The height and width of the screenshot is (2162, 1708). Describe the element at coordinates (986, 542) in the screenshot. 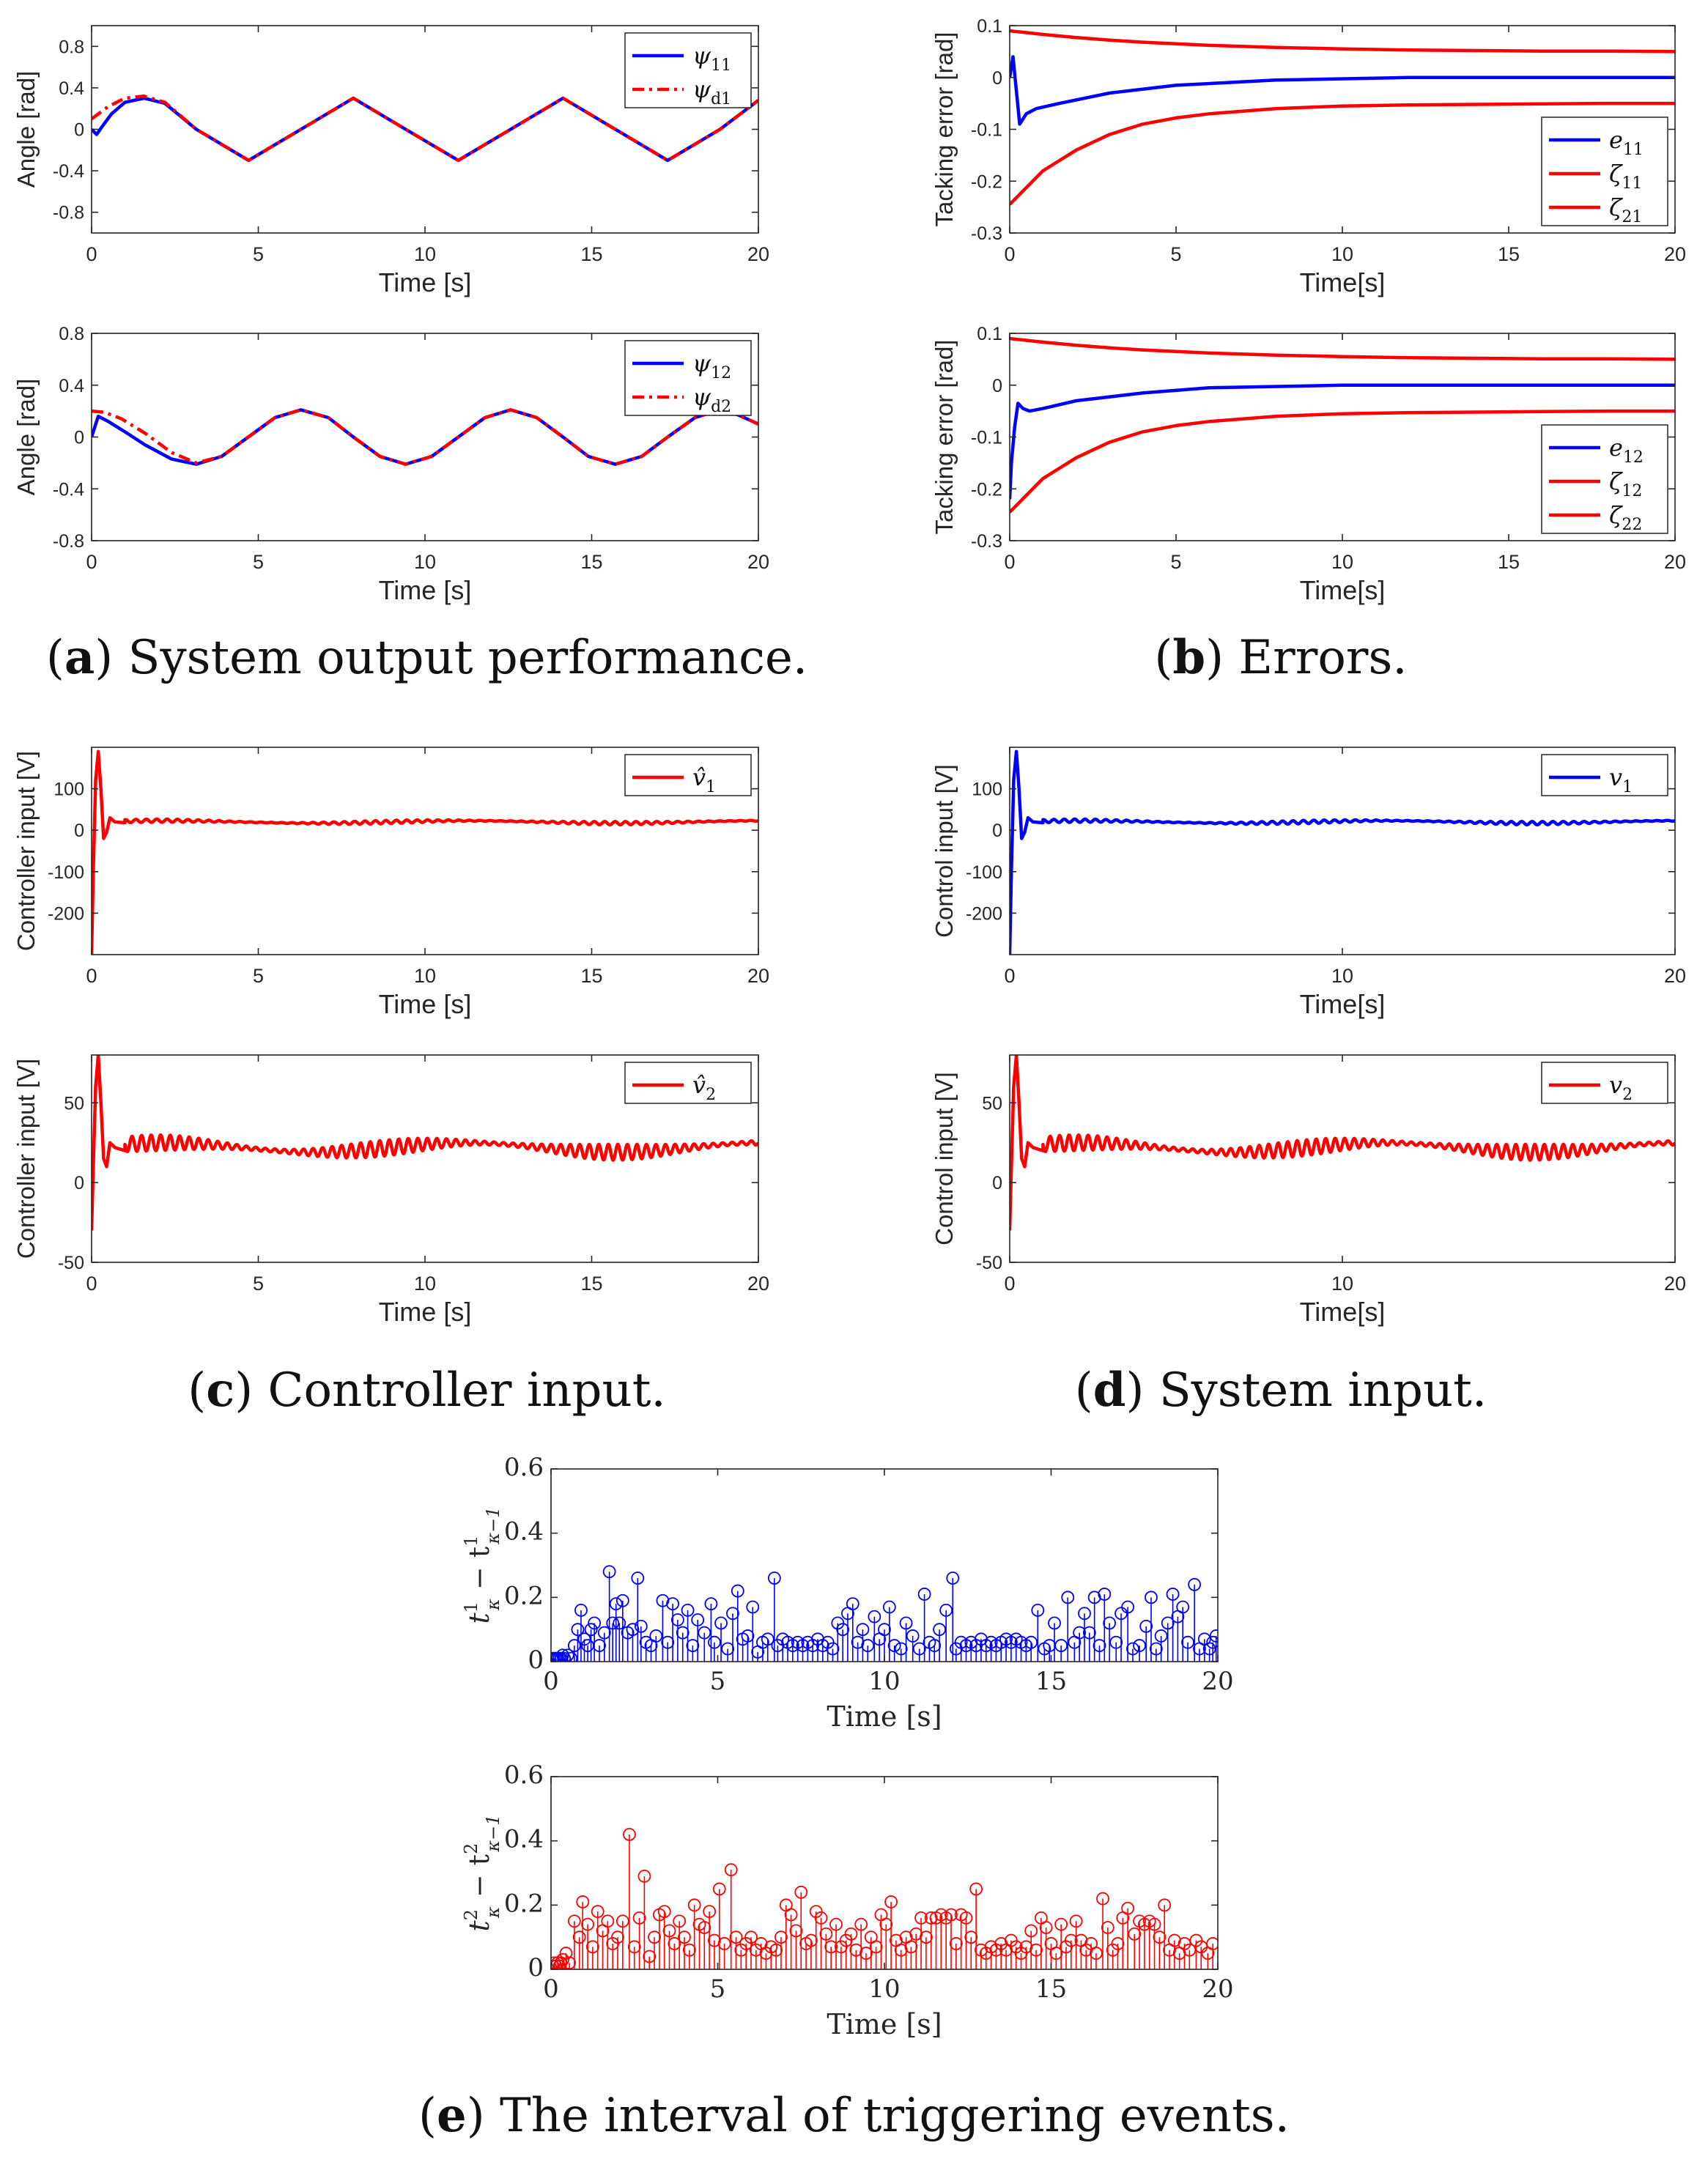

I see `y-tick-label: -0.3` at that location.